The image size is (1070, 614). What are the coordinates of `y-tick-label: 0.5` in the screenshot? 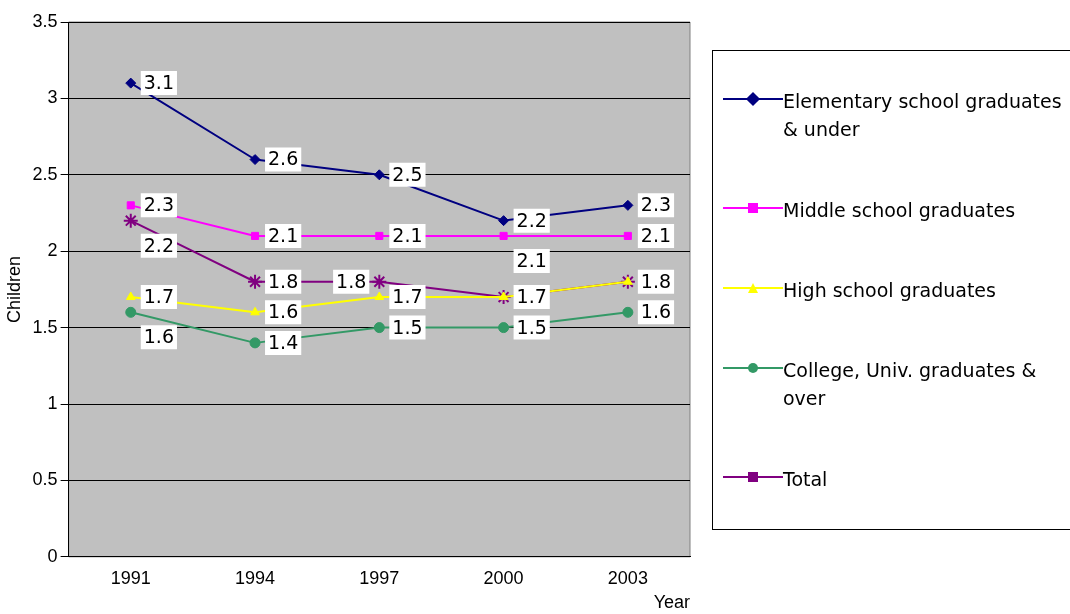 It's located at (45, 479).